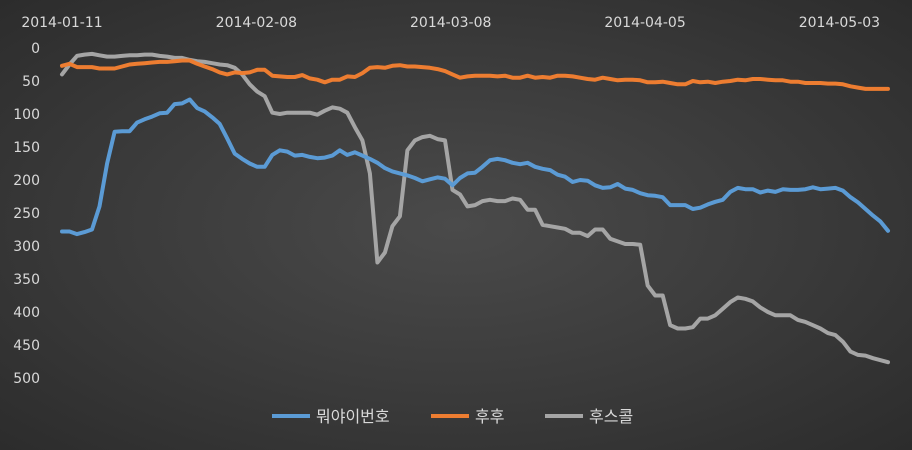  Describe the element at coordinates (26, 115) in the screenshot. I see `y-tick-label: 100` at that location.